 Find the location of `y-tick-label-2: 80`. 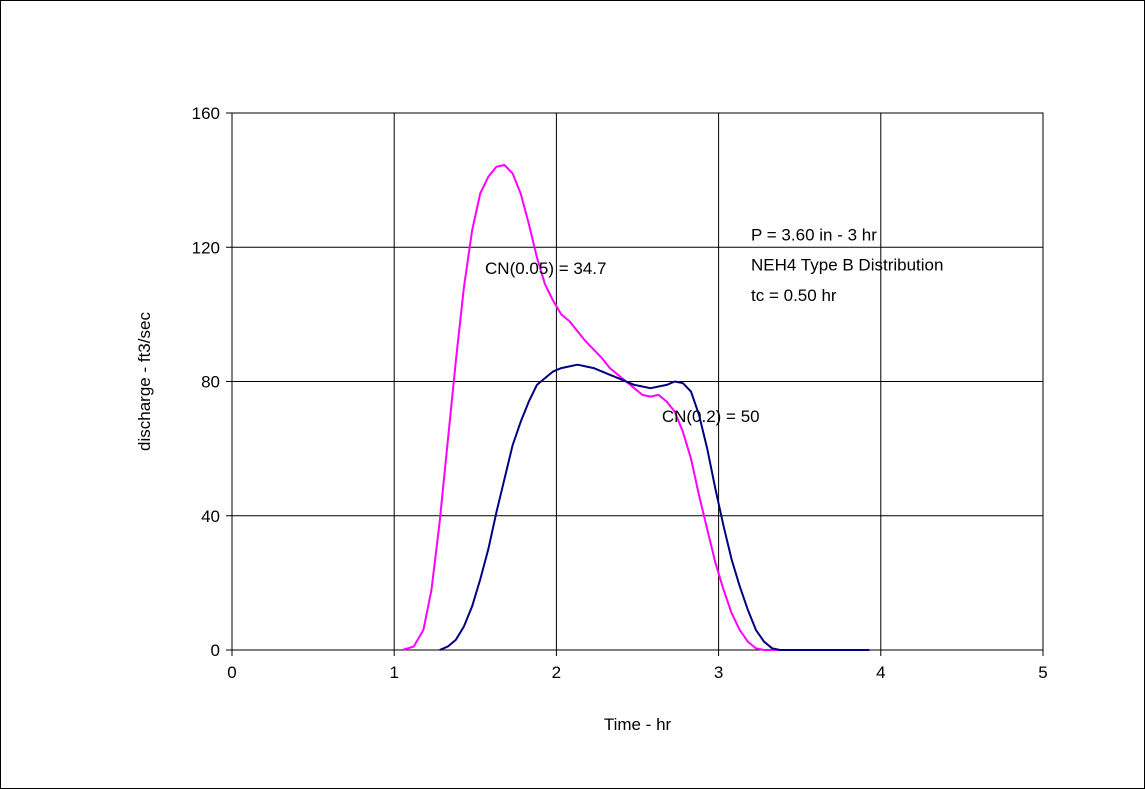

y-tick-label-2: 80 is located at coordinates (210, 382).